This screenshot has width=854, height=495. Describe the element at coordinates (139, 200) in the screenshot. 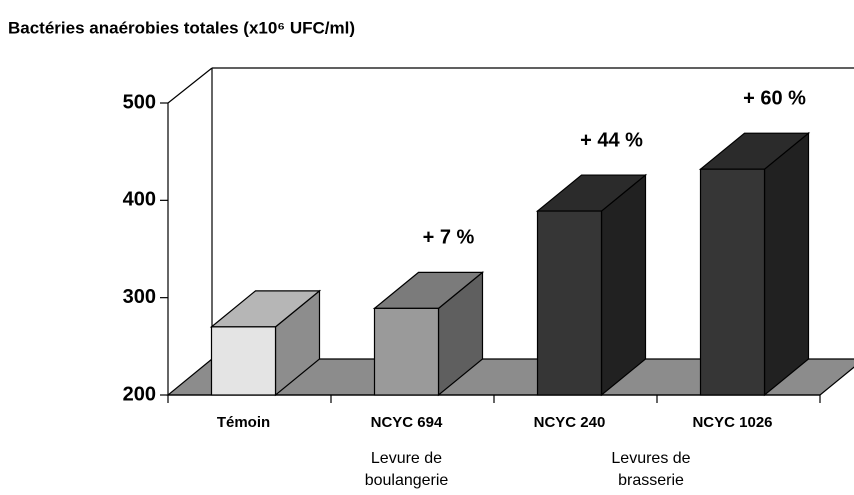

I see `y-tick-label: 400` at that location.